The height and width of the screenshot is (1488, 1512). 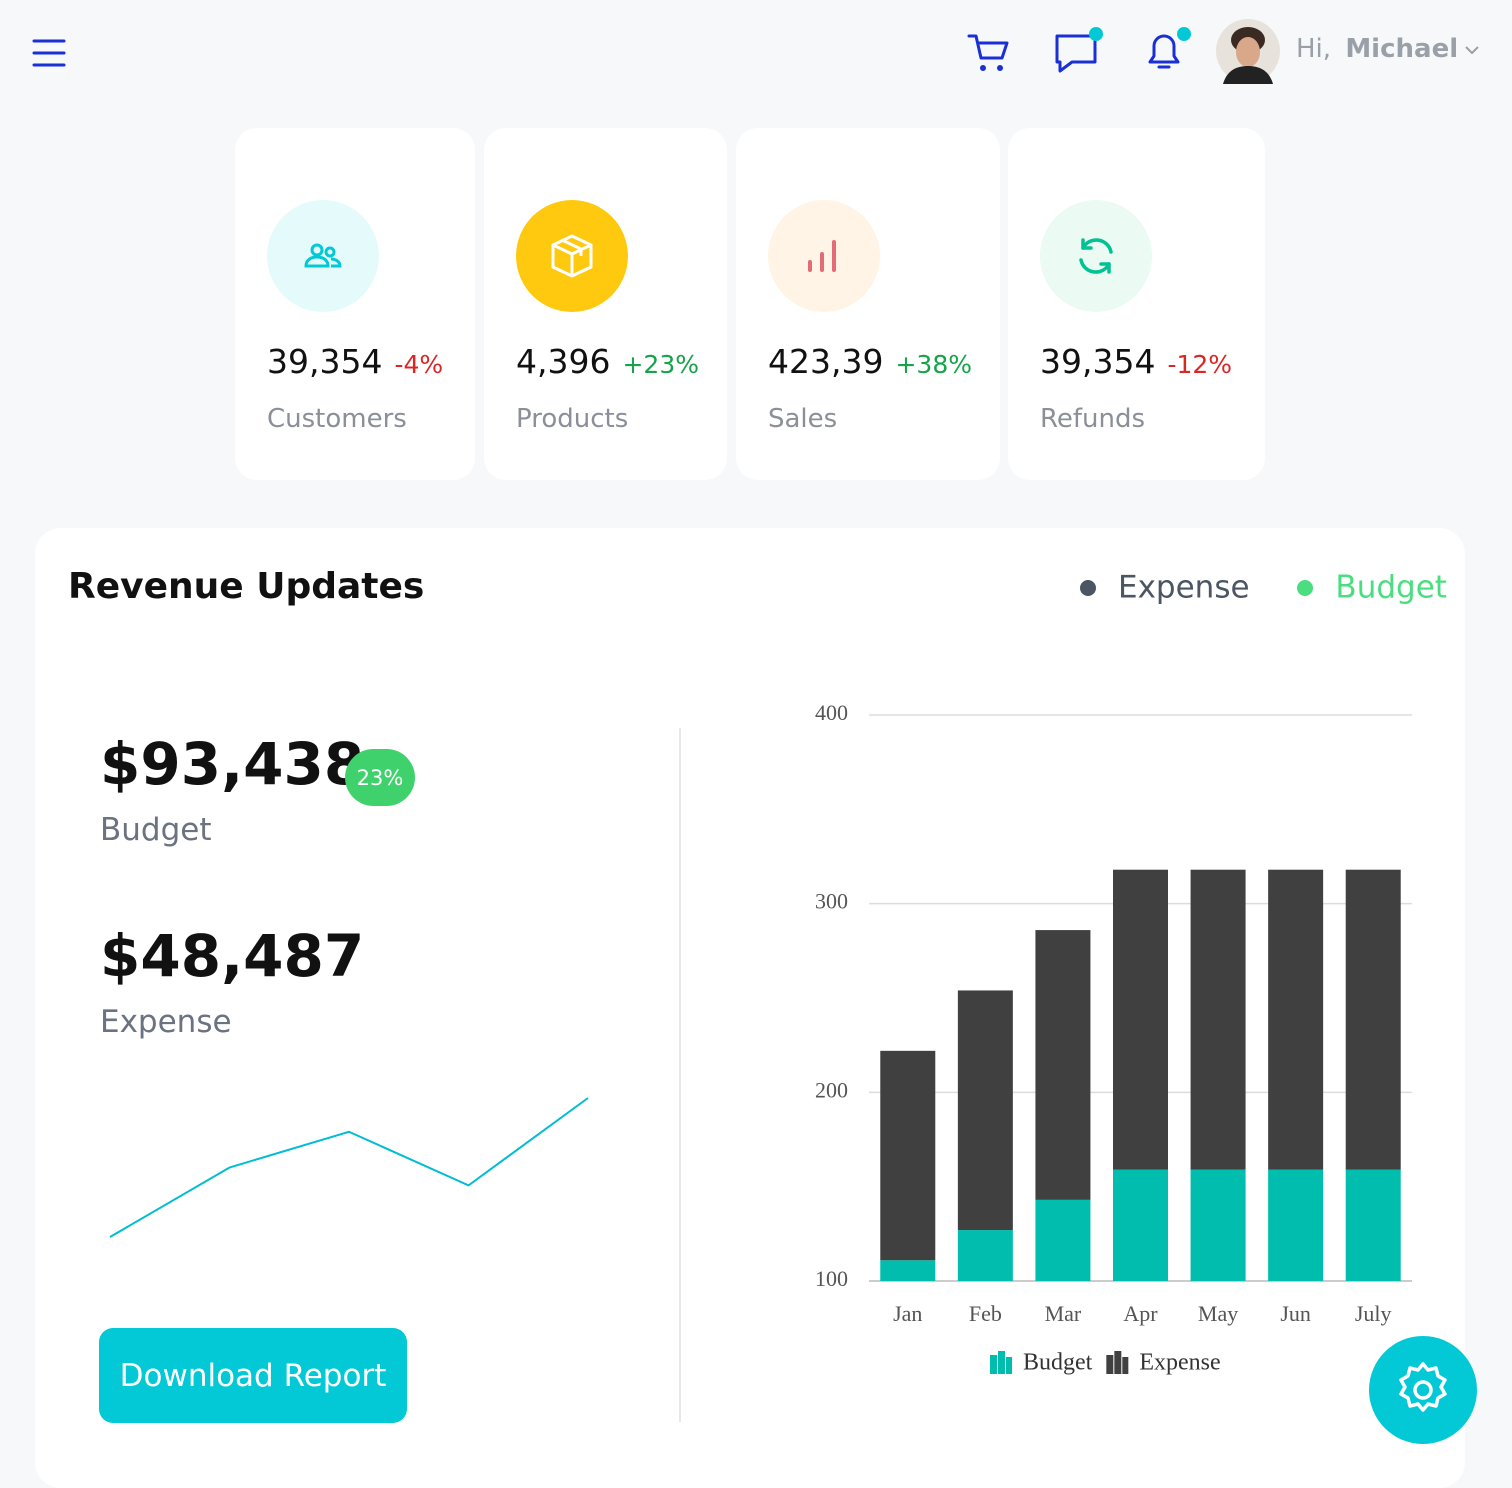 I want to click on x-tick-label: May, so click(x=1218, y=1313).